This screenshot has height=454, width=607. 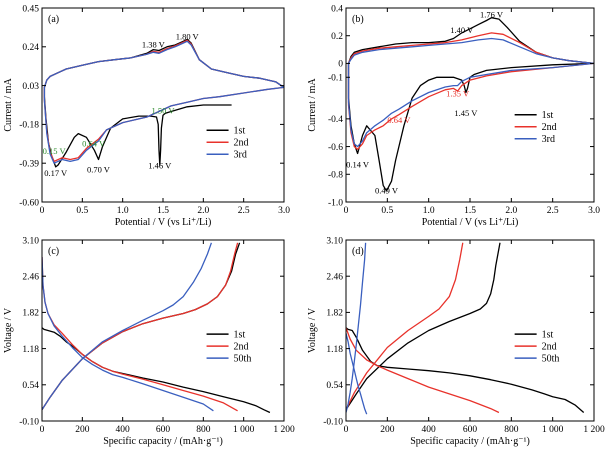 What do you see at coordinates (30, 386) in the screenshot?
I see `y-tick-label: 0.54` at bounding box center [30, 386].